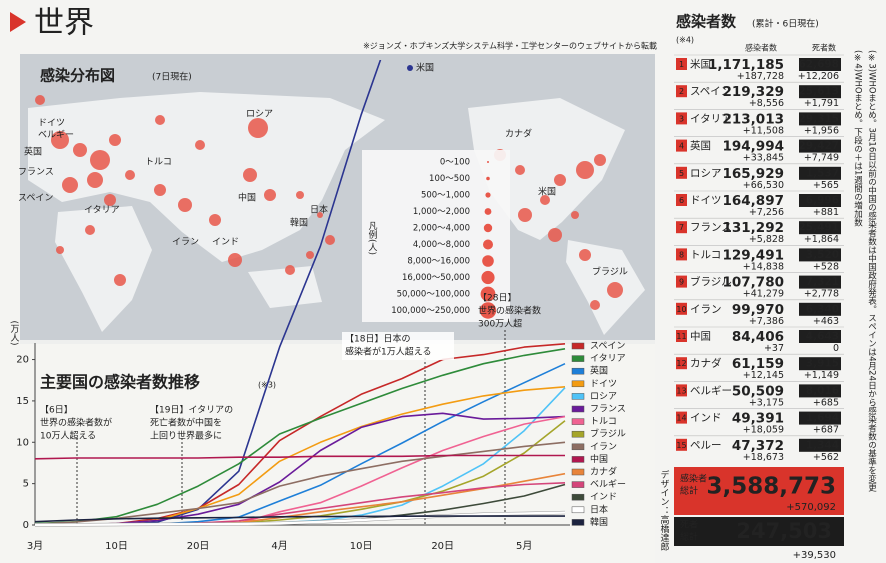  I want to click on map-legend-label: 4,000～8,000, so click(441, 245).